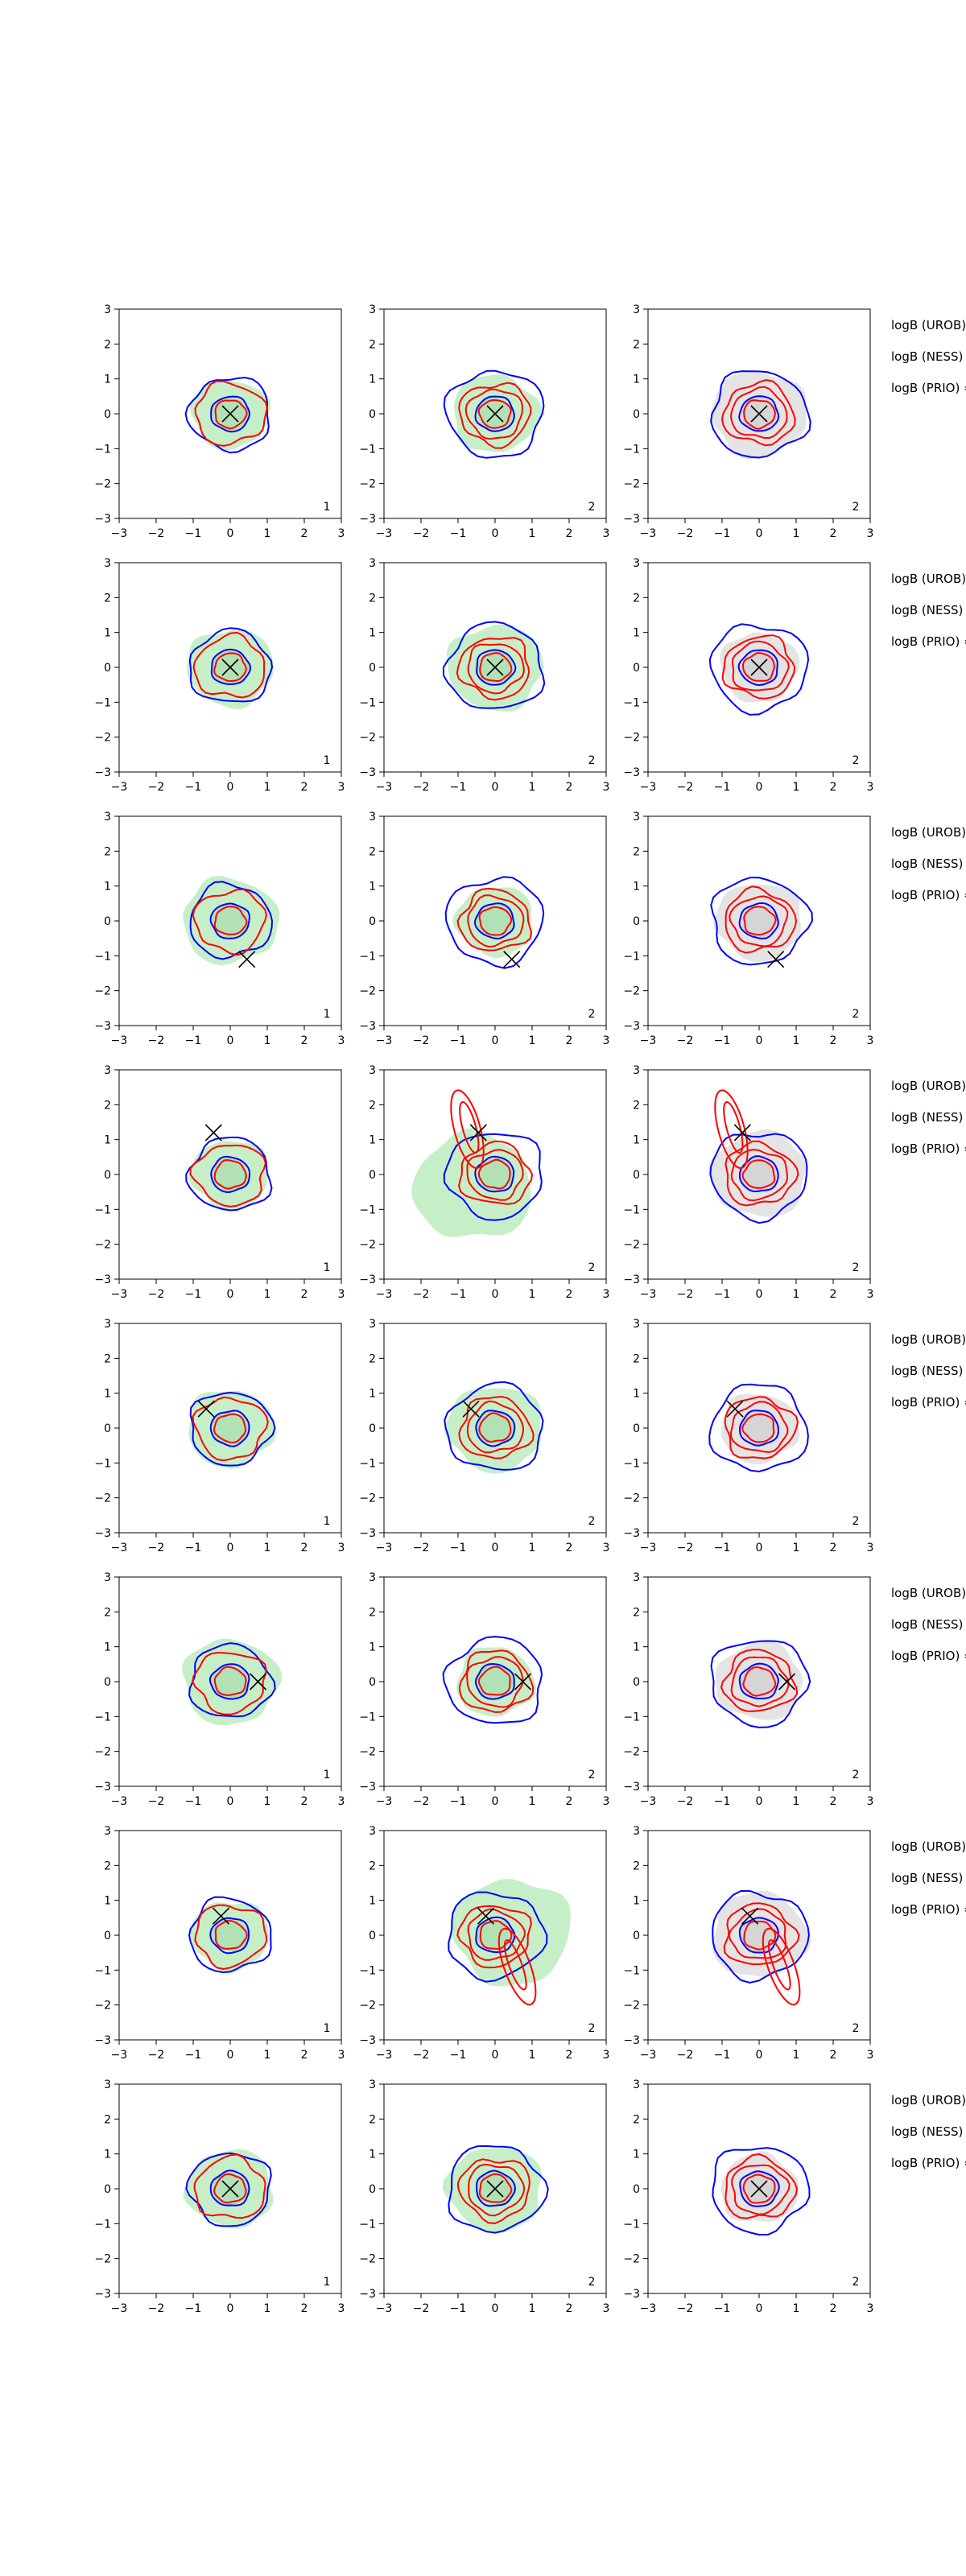 The width and height of the screenshot is (966, 2576). What do you see at coordinates (327, 507) in the screenshot?
I see `panel-corner-label: 1` at bounding box center [327, 507].